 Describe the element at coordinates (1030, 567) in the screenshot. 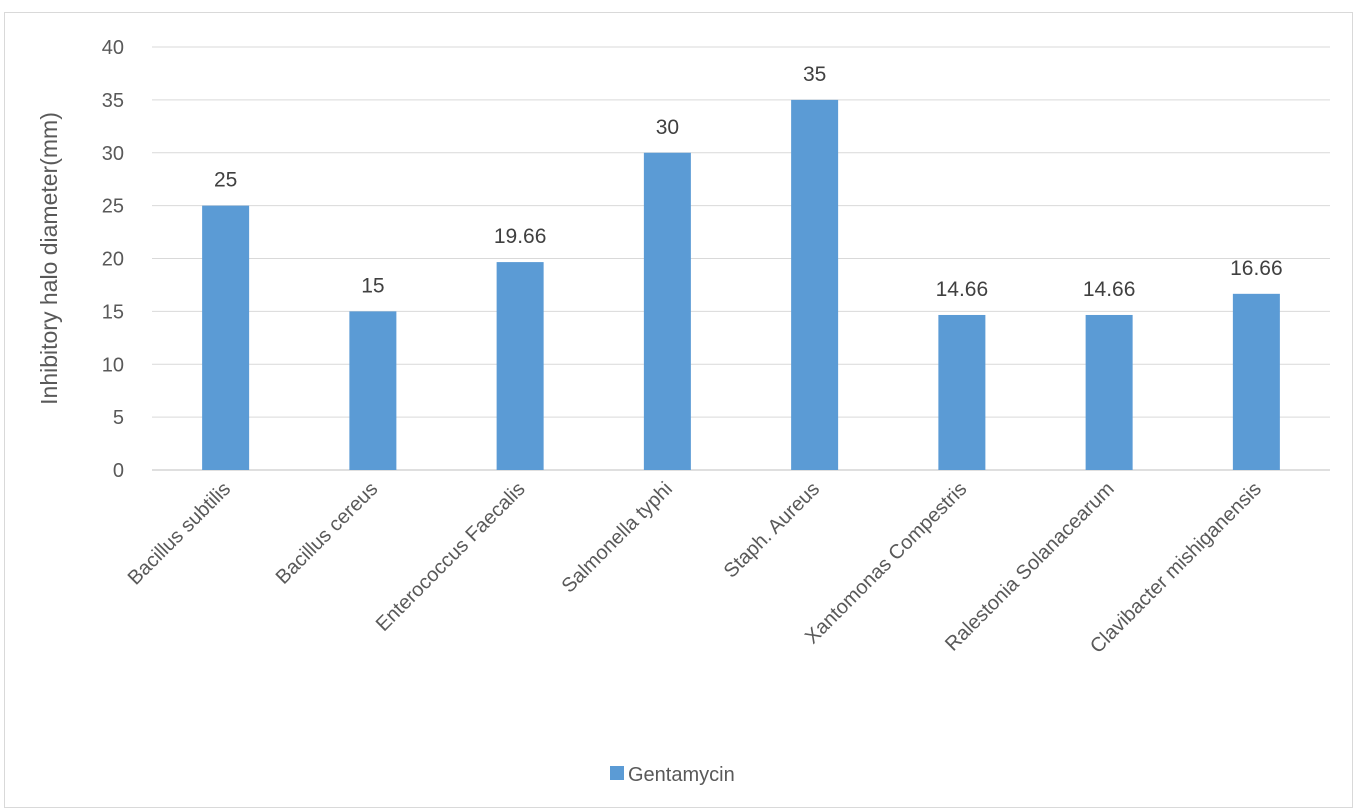

I see `x-tick-label: Ralestonia Solanacearum` at that location.